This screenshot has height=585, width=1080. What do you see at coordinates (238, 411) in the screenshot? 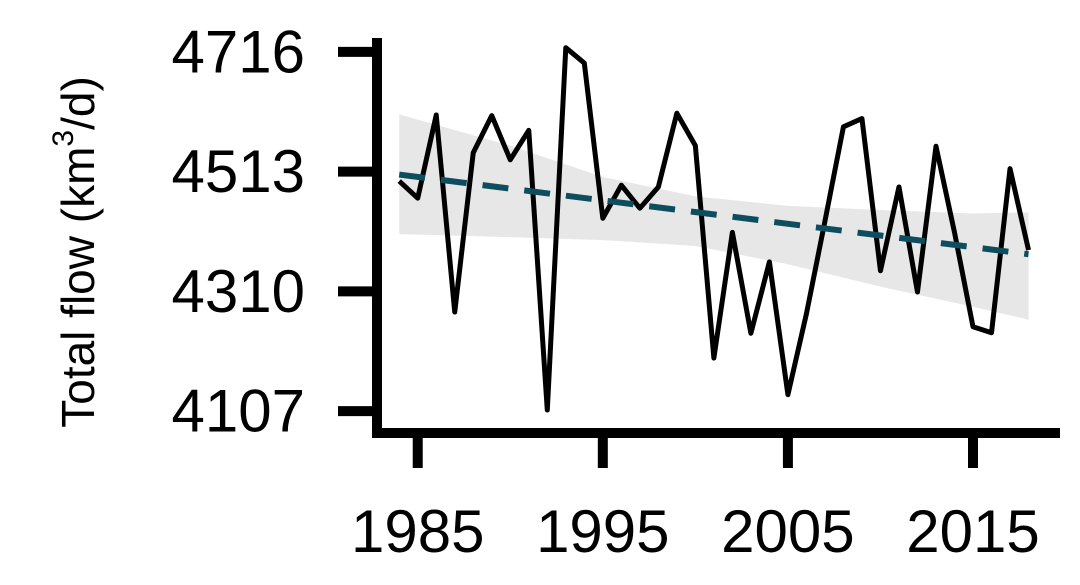
I see `y-tick-label: 4107` at bounding box center [238, 411].